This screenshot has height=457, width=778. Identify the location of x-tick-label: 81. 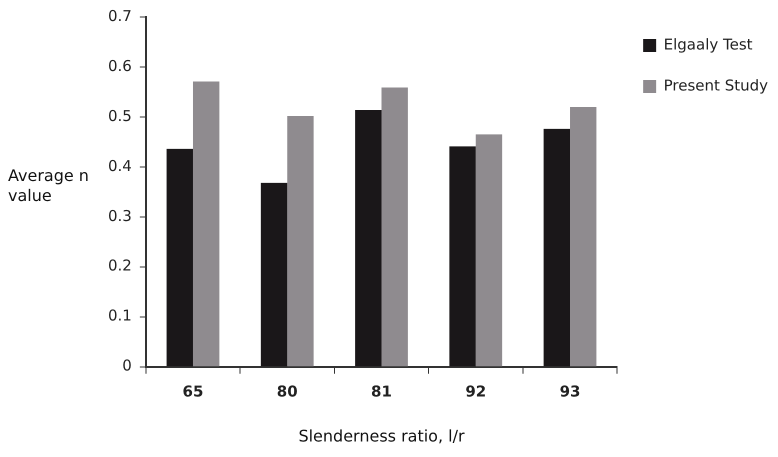
(381, 391).